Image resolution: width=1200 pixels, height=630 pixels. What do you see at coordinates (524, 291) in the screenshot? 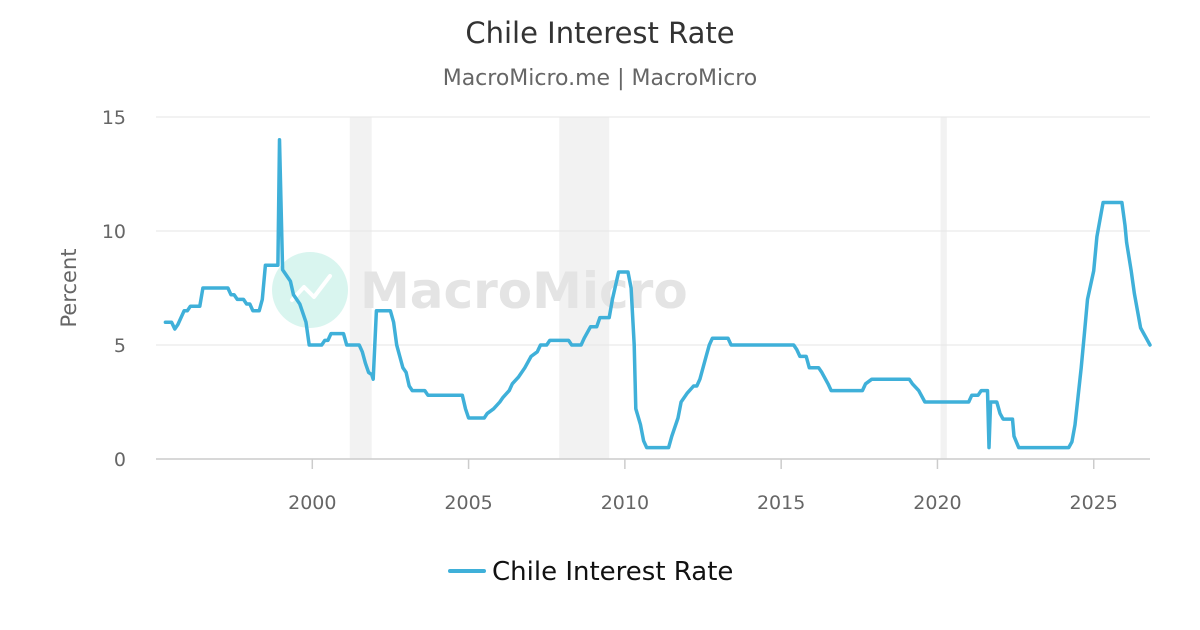
I see `watermark-text: MacroMicro` at bounding box center [524, 291].